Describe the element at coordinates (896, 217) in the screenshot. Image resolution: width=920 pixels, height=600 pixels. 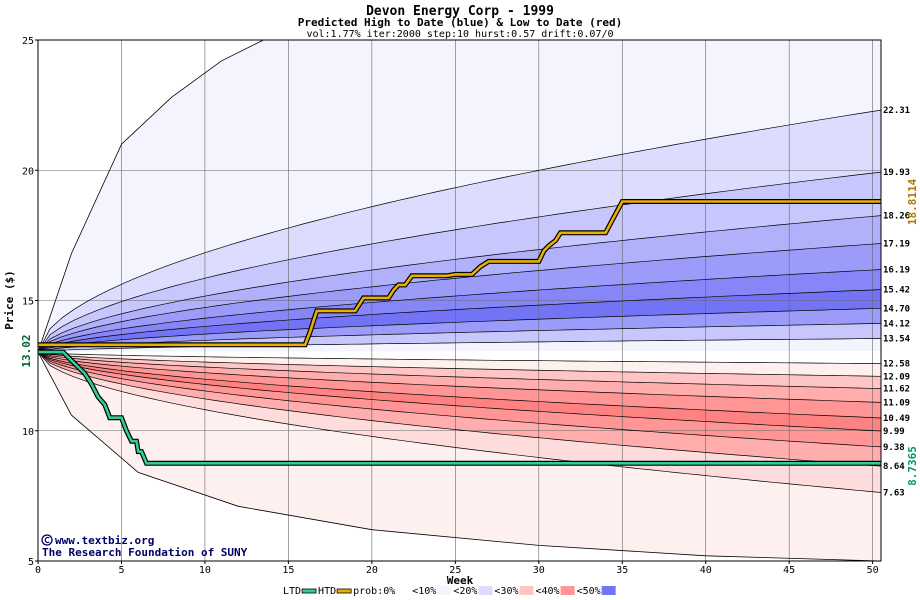
I see `percentile-label-18.26: 18.26` at that location.